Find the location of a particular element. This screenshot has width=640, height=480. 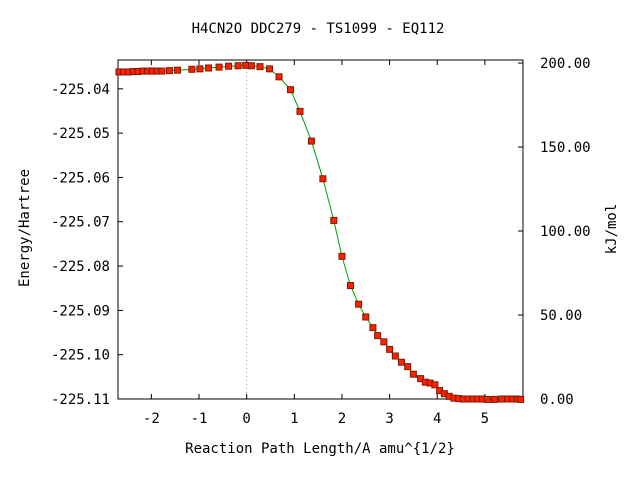

y-tick-label: -225.08 is located at coordinates (80, 267).